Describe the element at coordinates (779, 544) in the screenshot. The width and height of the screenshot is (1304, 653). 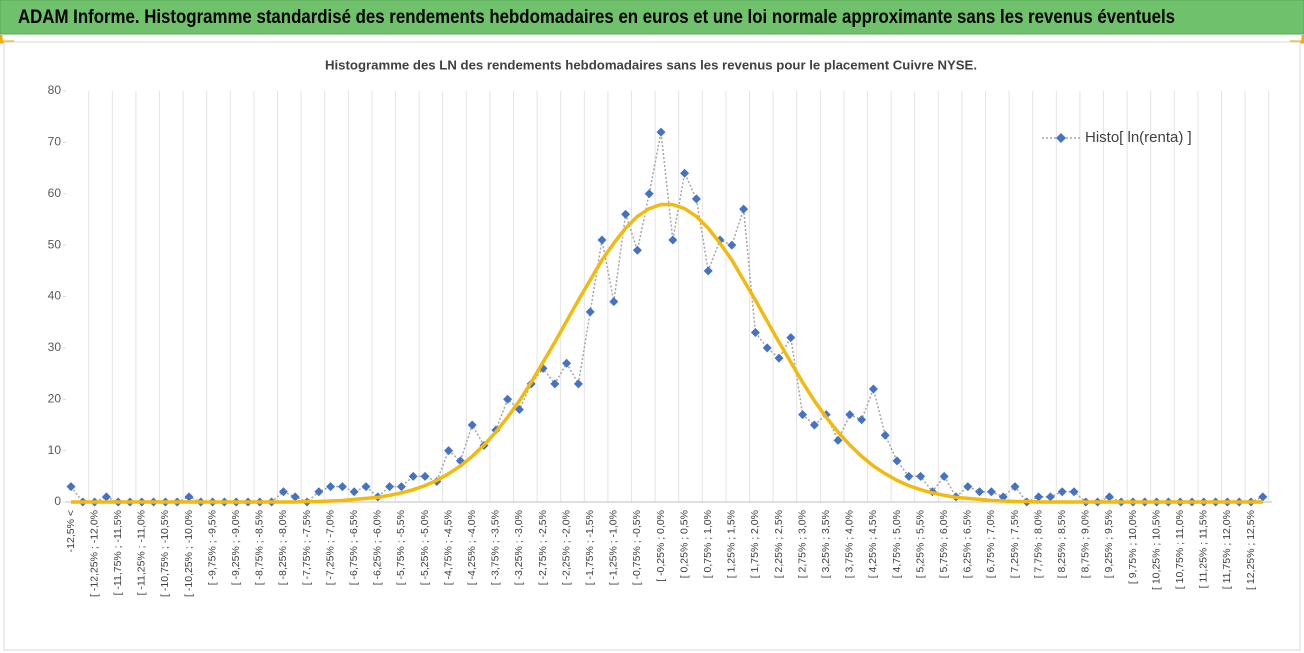
I see `x-tick-label: [ 2,25% ; 2,5%` at that location.